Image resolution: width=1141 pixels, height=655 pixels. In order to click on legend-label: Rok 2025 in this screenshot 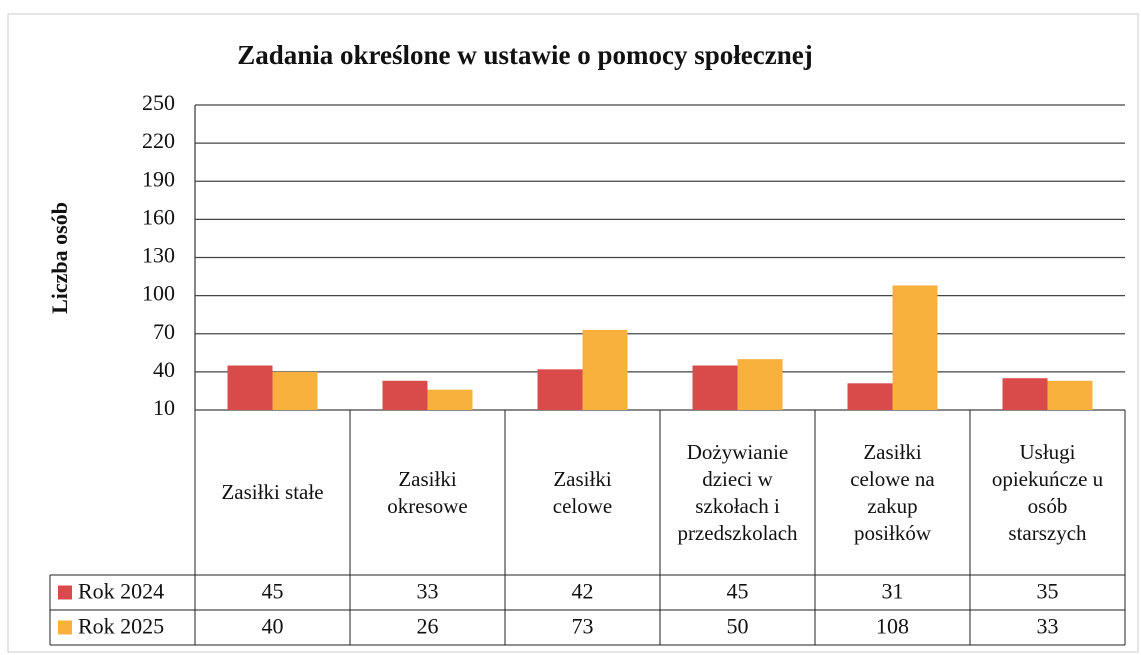, I will do `click(121, 626)`.